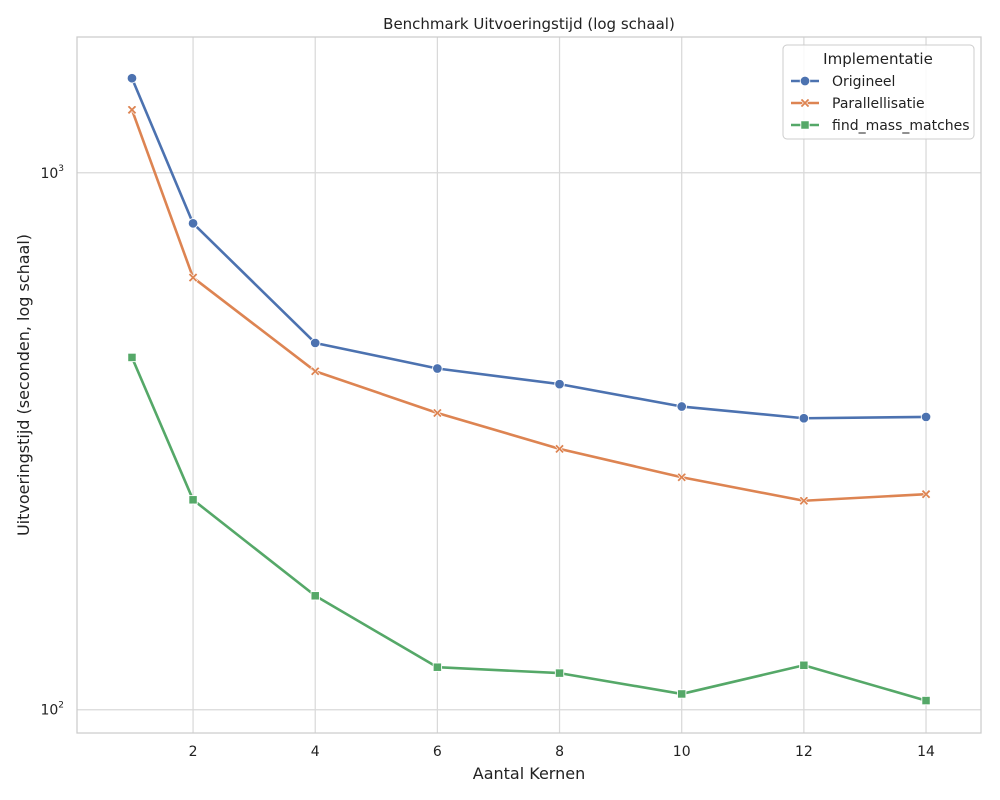  What do you see at coordinates (901, 126) in the screenshot?
I see `legend-label: find_mass_matches` at bounding box center [901, 126].